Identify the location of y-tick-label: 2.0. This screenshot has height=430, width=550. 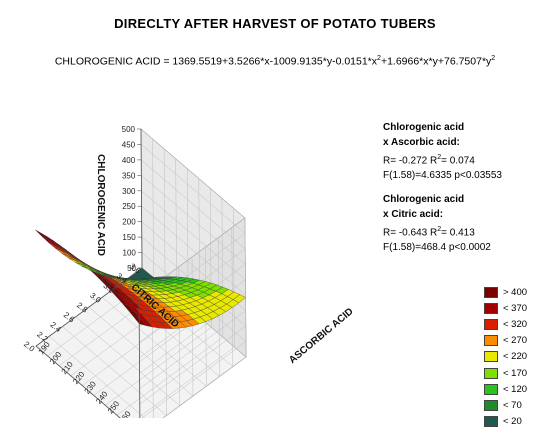
(29, 347).